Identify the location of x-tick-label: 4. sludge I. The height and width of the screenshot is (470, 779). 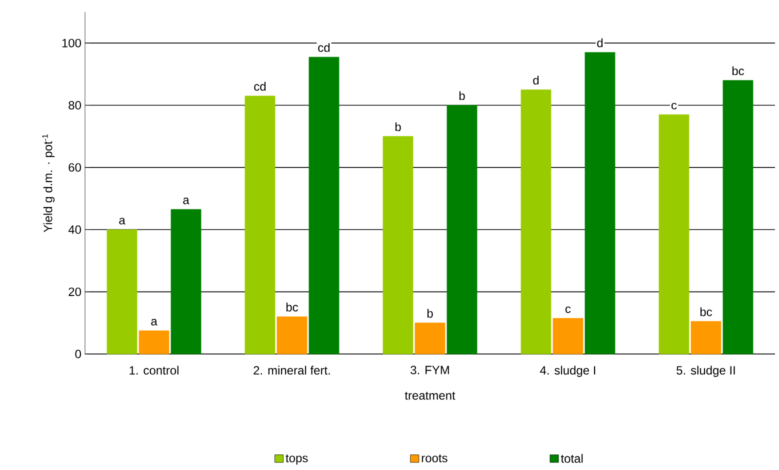
(568, 371).